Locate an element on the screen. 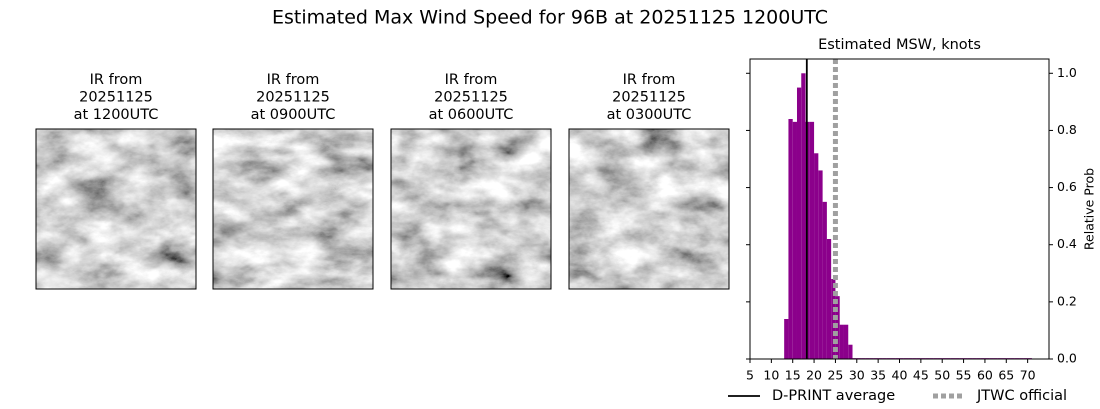  x-tick-label: 5 is located at coordinates (750, 375).